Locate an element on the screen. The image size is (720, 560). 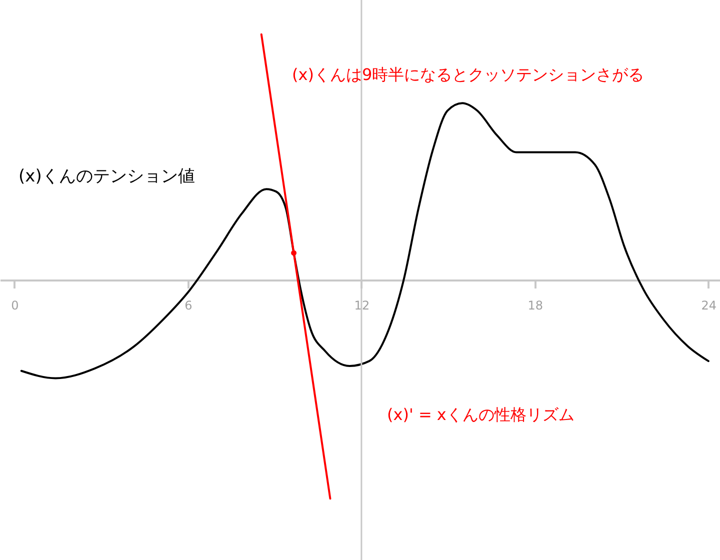
annotation: (x)' = xくんの性格リズム is located at coordinates (480, 414).